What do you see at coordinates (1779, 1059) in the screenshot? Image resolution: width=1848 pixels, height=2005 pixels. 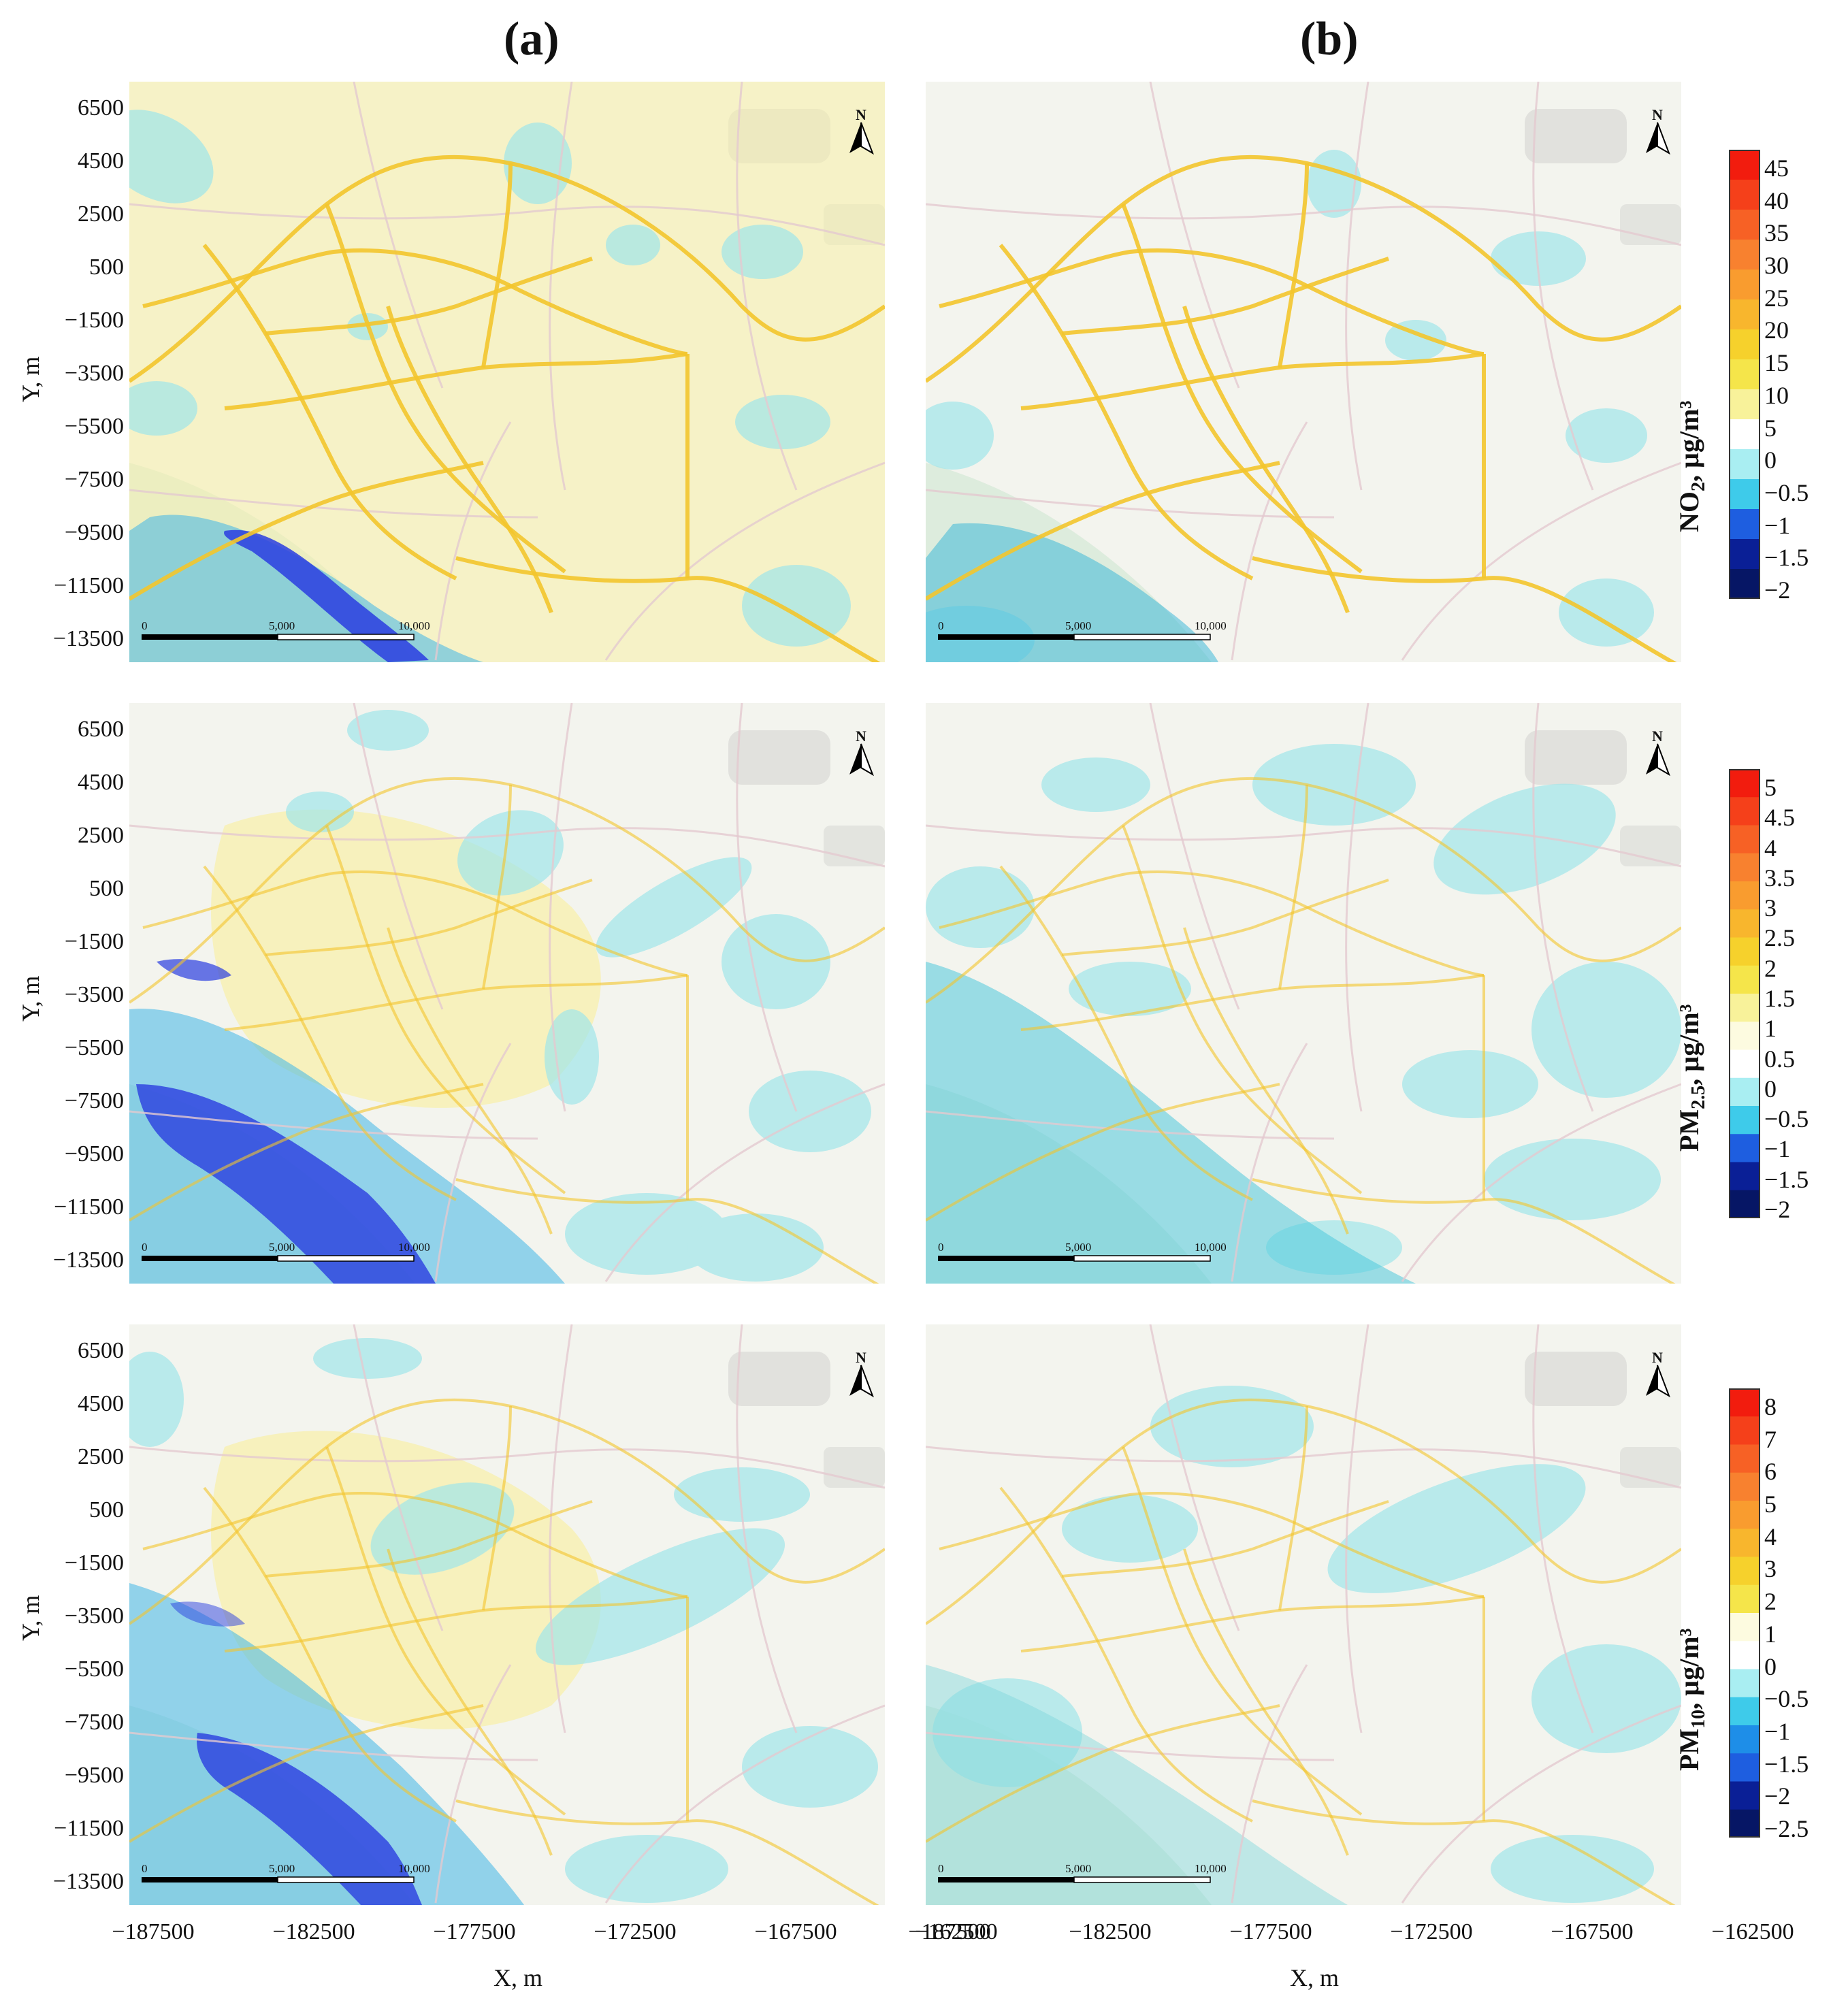 I see `colorbar-tick-label: 0.5` at bounding box center [1779, 1059].